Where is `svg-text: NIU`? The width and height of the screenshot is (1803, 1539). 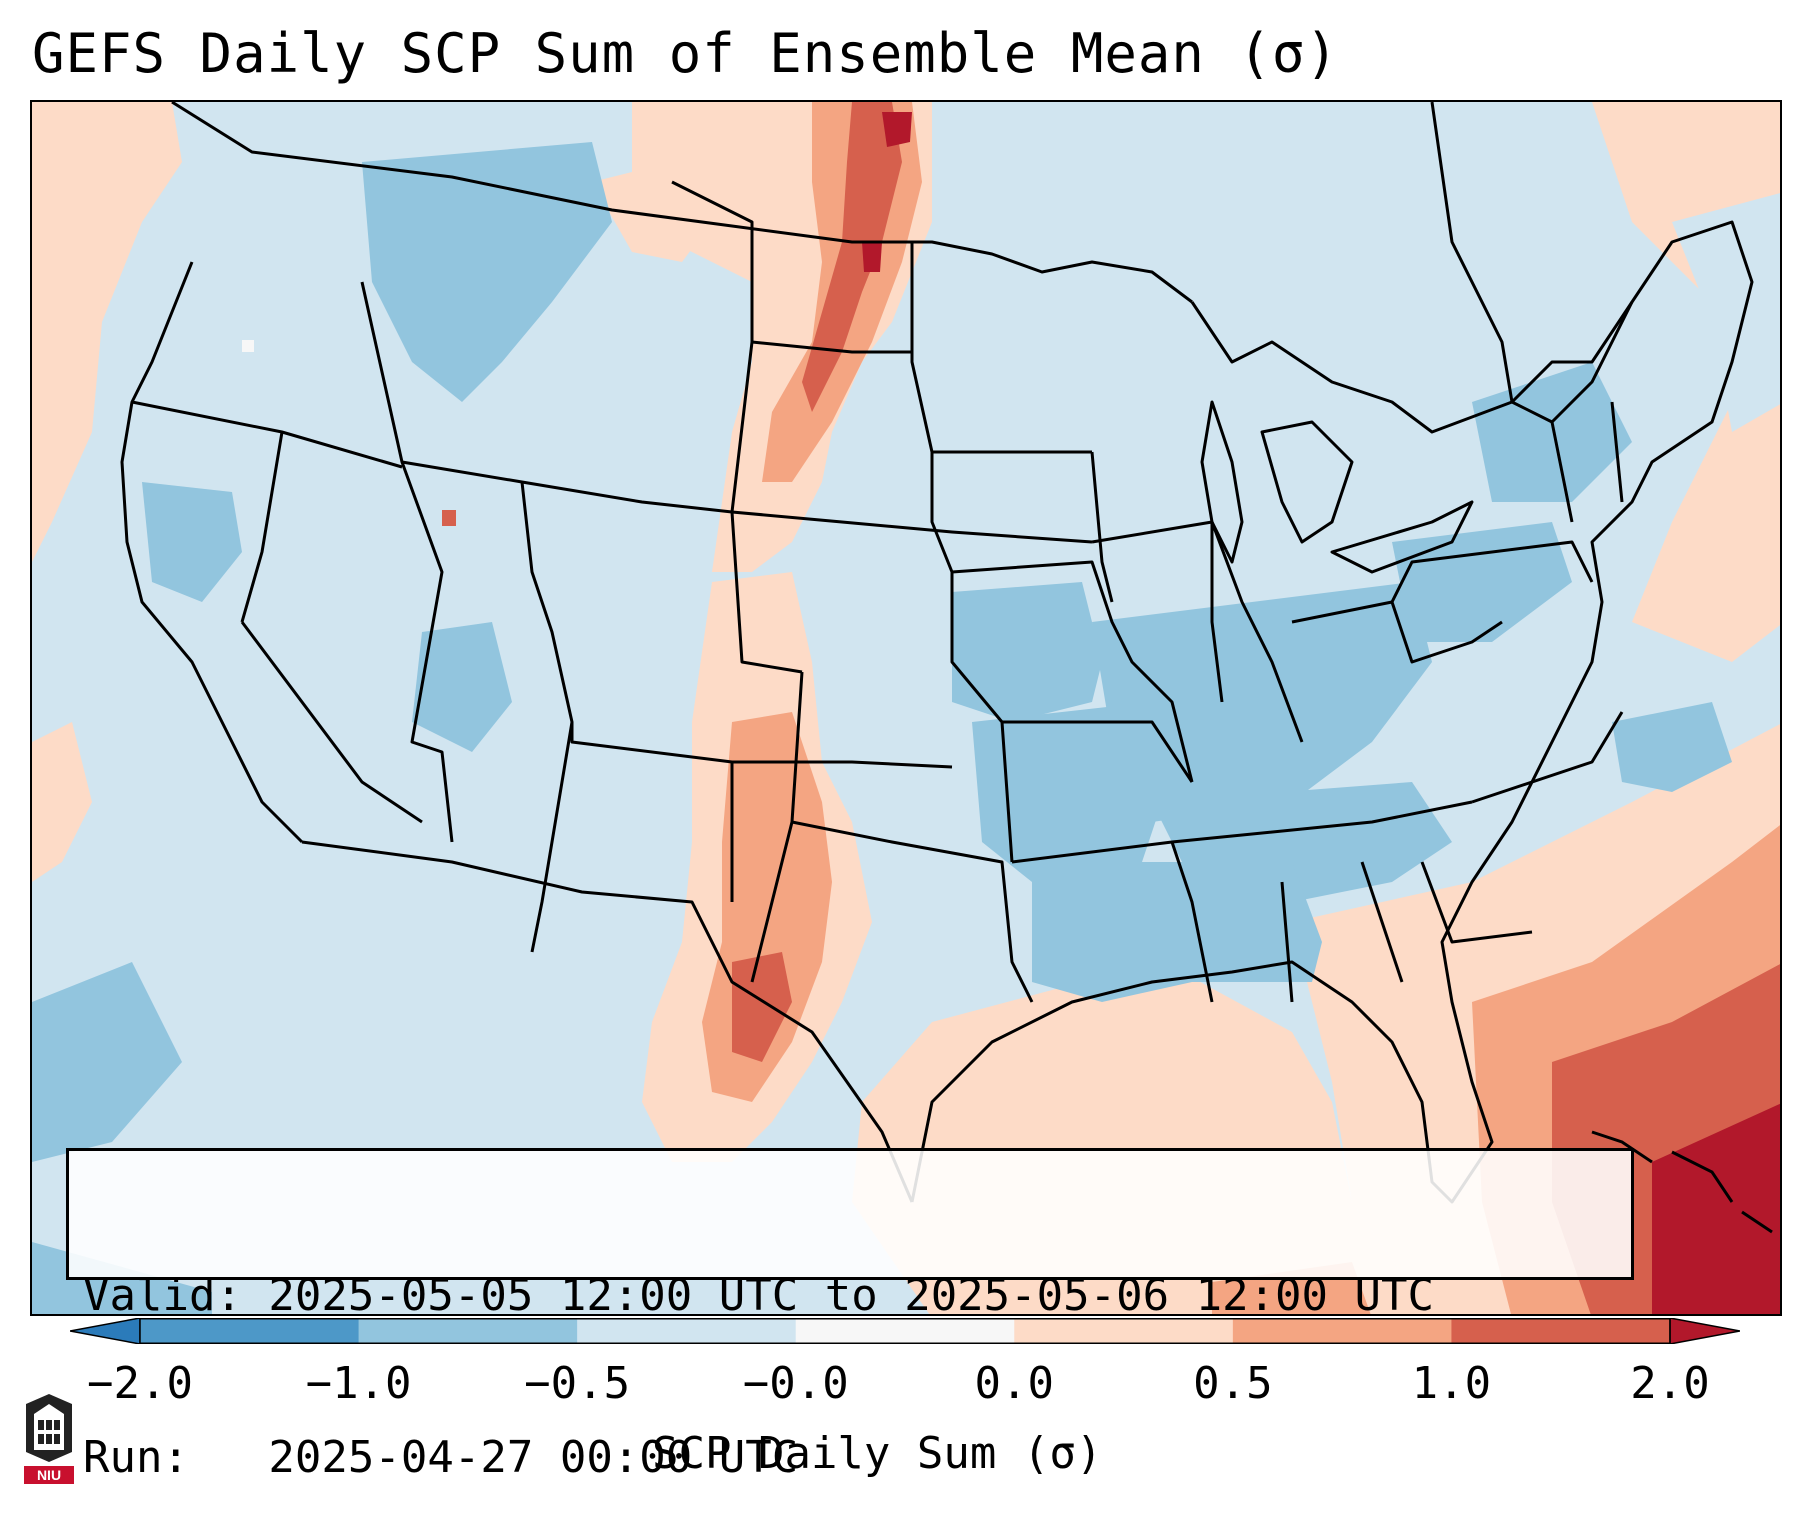
svg-text: NIU is located at coordinates (49, 1475).